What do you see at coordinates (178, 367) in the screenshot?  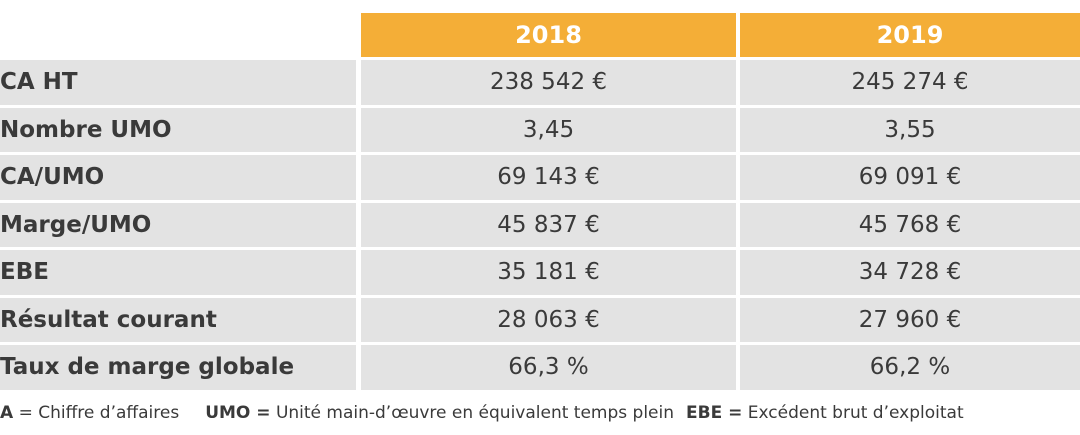 I see `row-label: Taux de marge globale` at bounding box center [178, 367].